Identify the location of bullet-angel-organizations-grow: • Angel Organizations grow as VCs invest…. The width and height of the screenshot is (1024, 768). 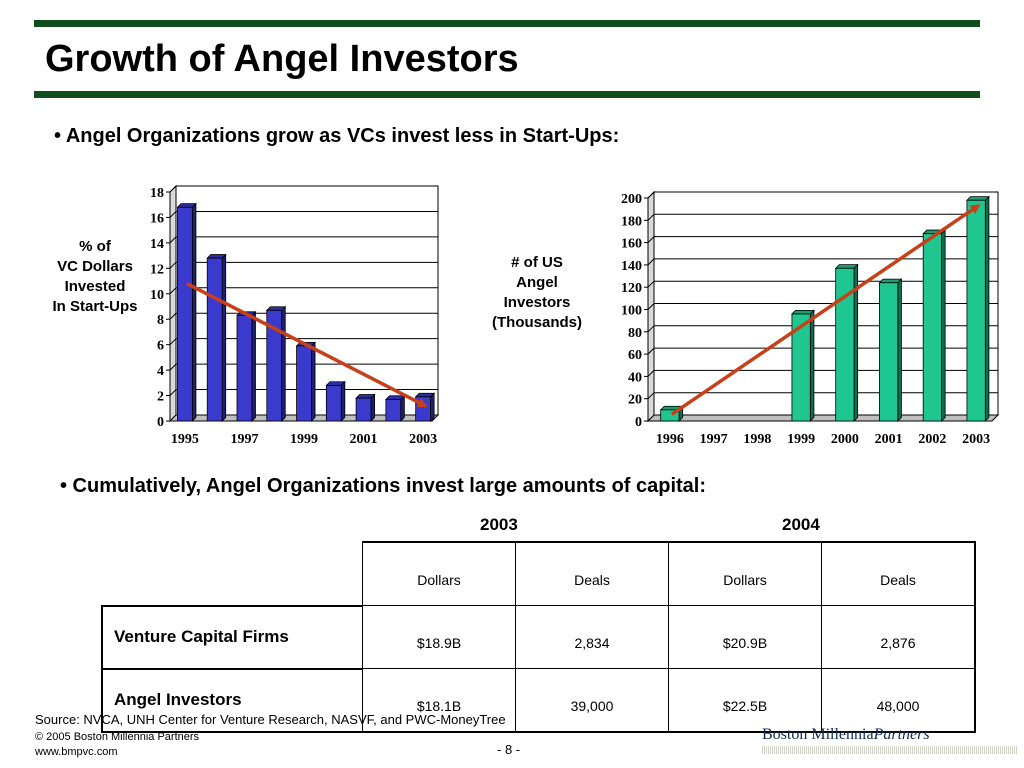
(337, 136).